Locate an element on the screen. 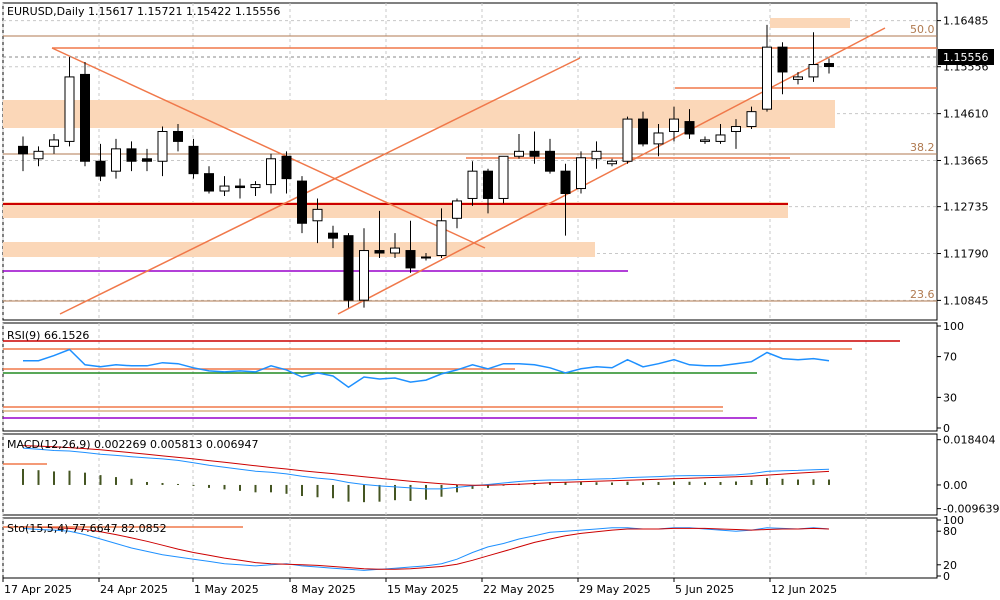  price-tick-label: 1.10845 is located at coordinates (966, 300).